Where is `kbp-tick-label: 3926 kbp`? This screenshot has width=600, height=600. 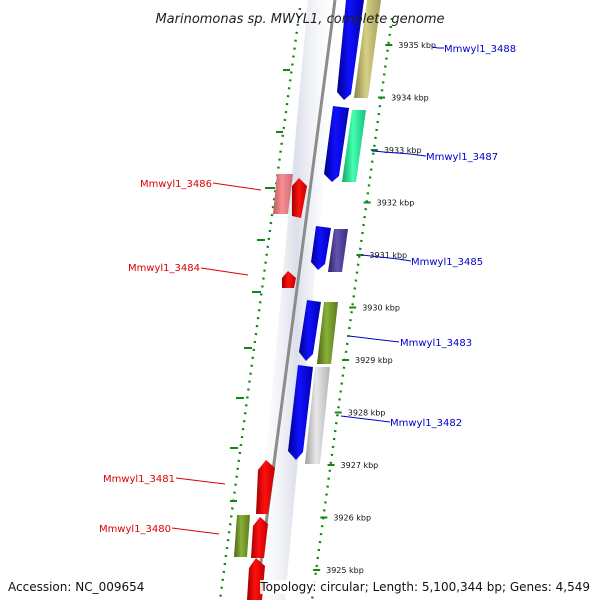
kbp-tick-label: 3926 kbp is located at coordinates (352, 518).